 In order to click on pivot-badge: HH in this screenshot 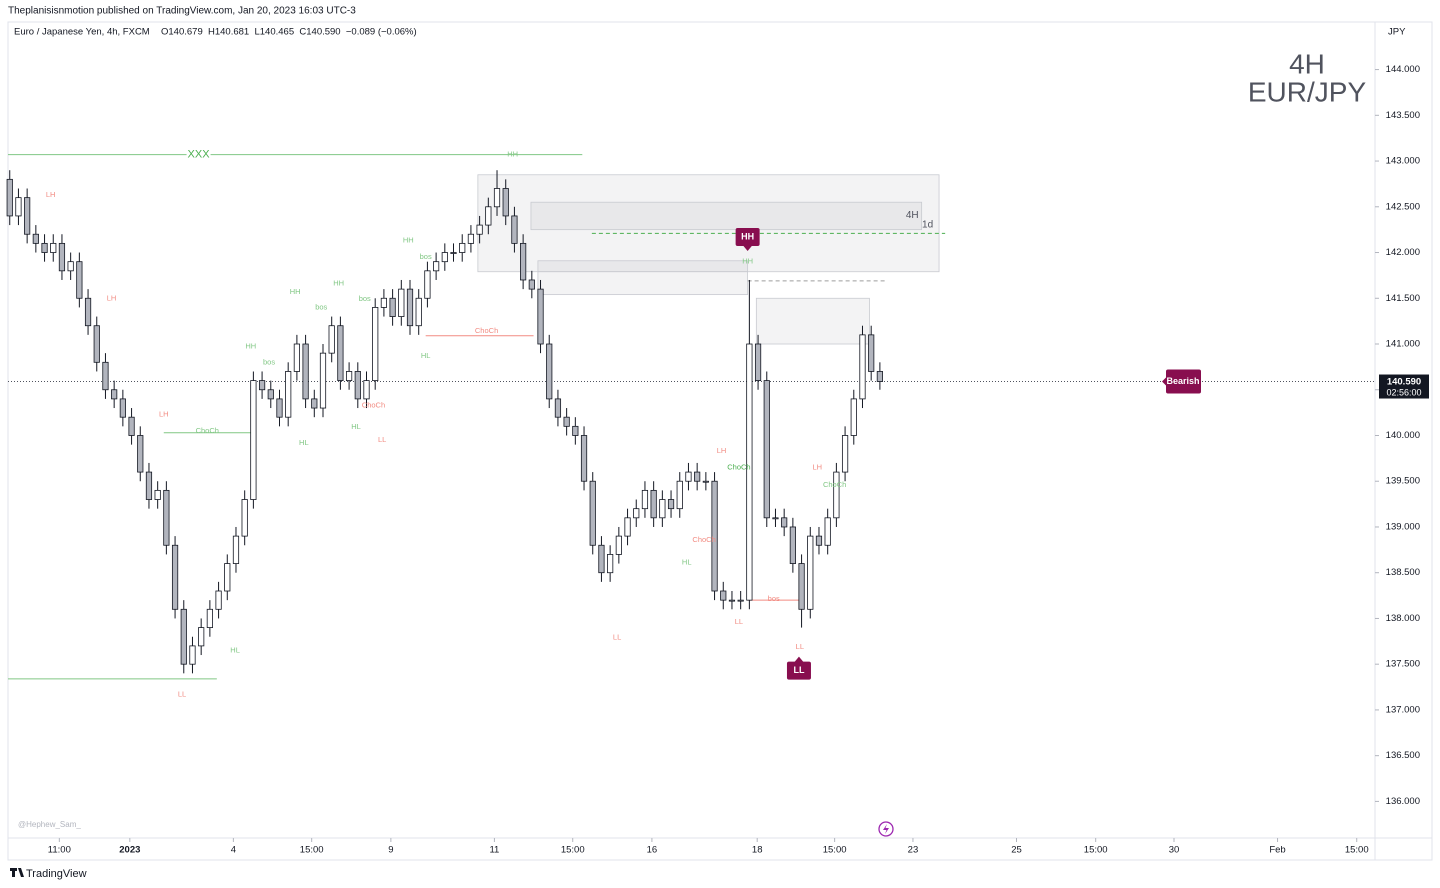, I will do `click(747, 239)`.